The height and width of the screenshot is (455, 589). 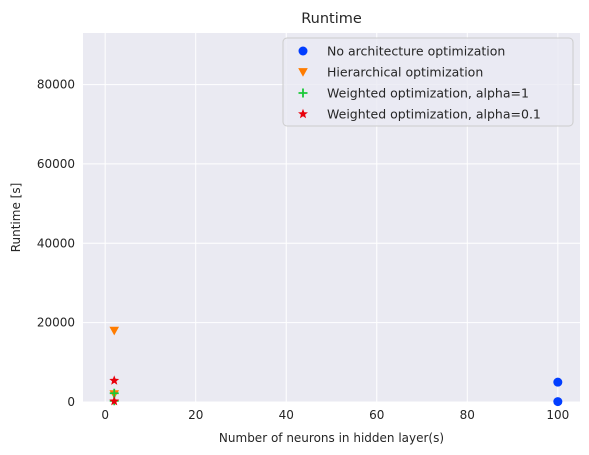 I want to click on legend-box, so click(x=428, y=82).